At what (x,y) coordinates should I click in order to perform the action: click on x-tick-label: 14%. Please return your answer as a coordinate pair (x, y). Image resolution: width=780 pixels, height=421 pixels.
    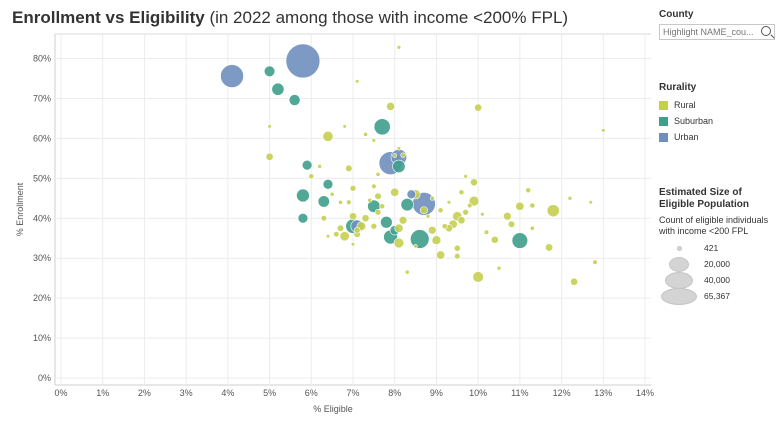
    Looking at the image, I should click on (645, 393).